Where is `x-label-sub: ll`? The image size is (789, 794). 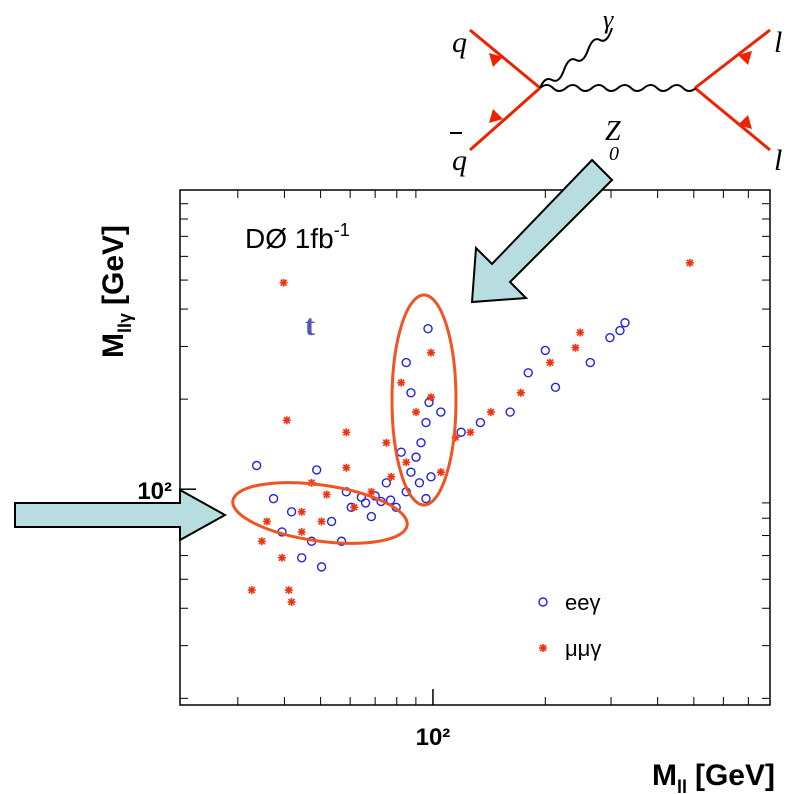 x-label-sub: ll is located at coordinates (682, 785).